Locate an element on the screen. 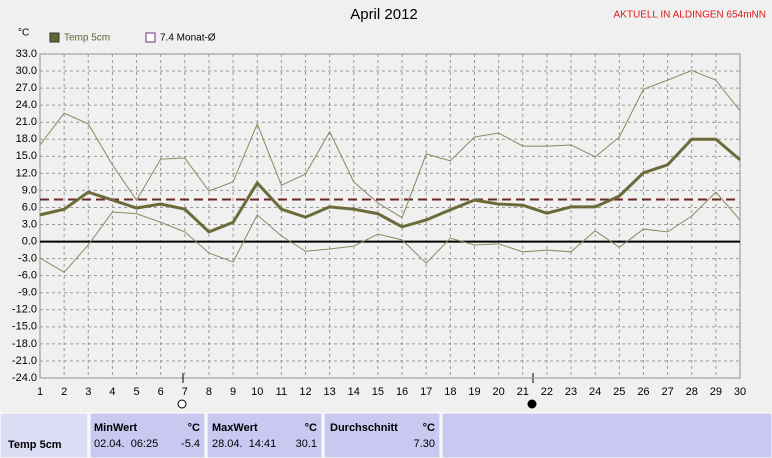 Image resolution: width=772 pixels, height=458 pixels. x-tick-label: 25 is located at coordinates (619, 392).